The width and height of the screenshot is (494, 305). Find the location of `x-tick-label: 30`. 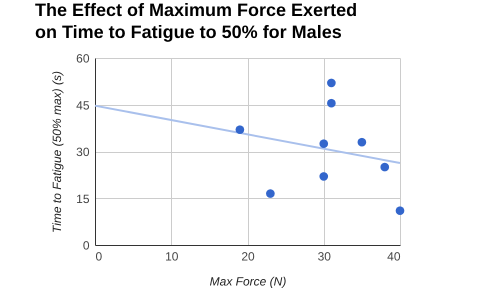

x-tick-label: 30 is located at coordinates (325, 257).